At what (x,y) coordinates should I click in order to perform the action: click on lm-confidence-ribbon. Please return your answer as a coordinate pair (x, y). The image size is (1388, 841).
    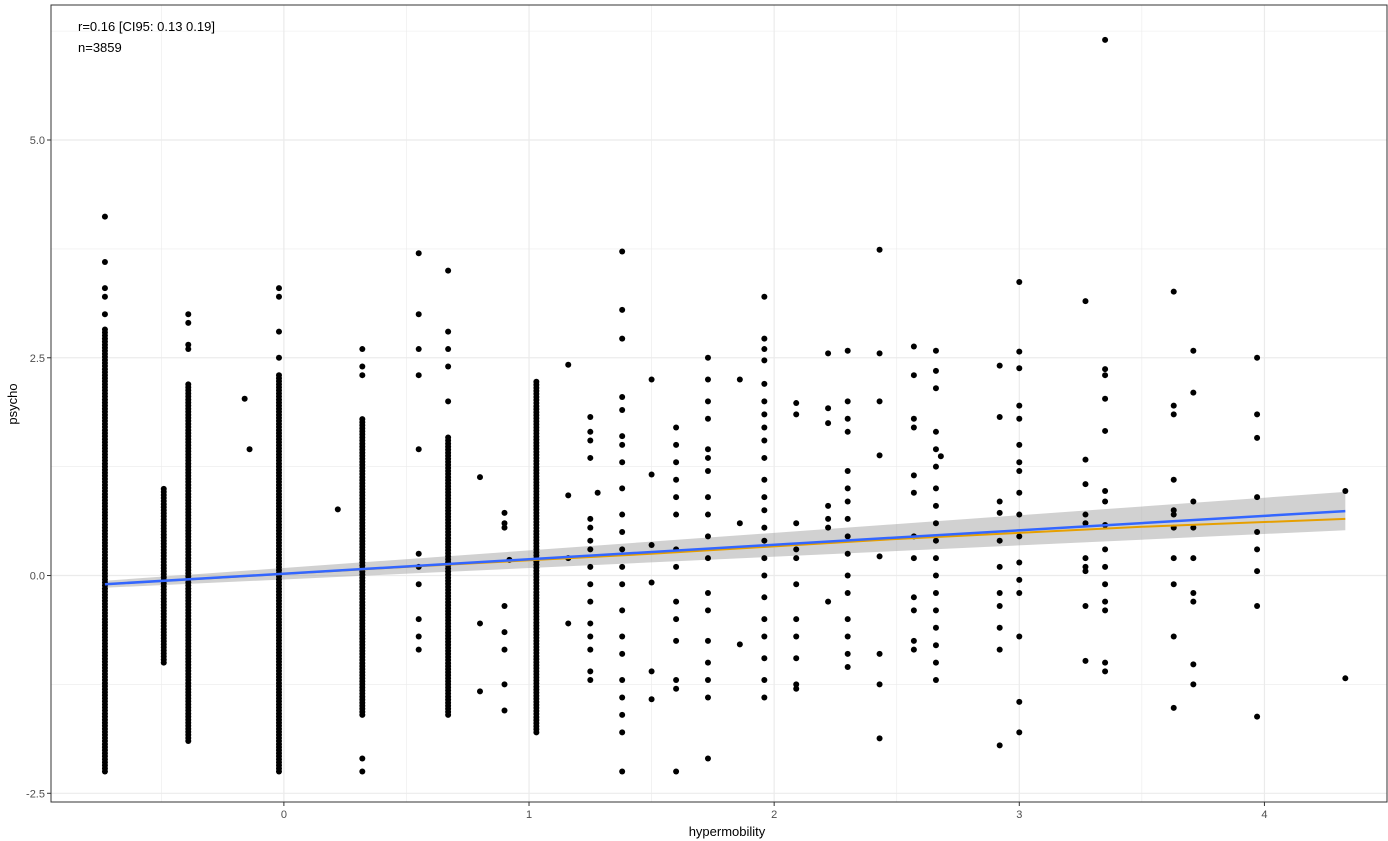
    Looking at the image, I should click on (725, 539).